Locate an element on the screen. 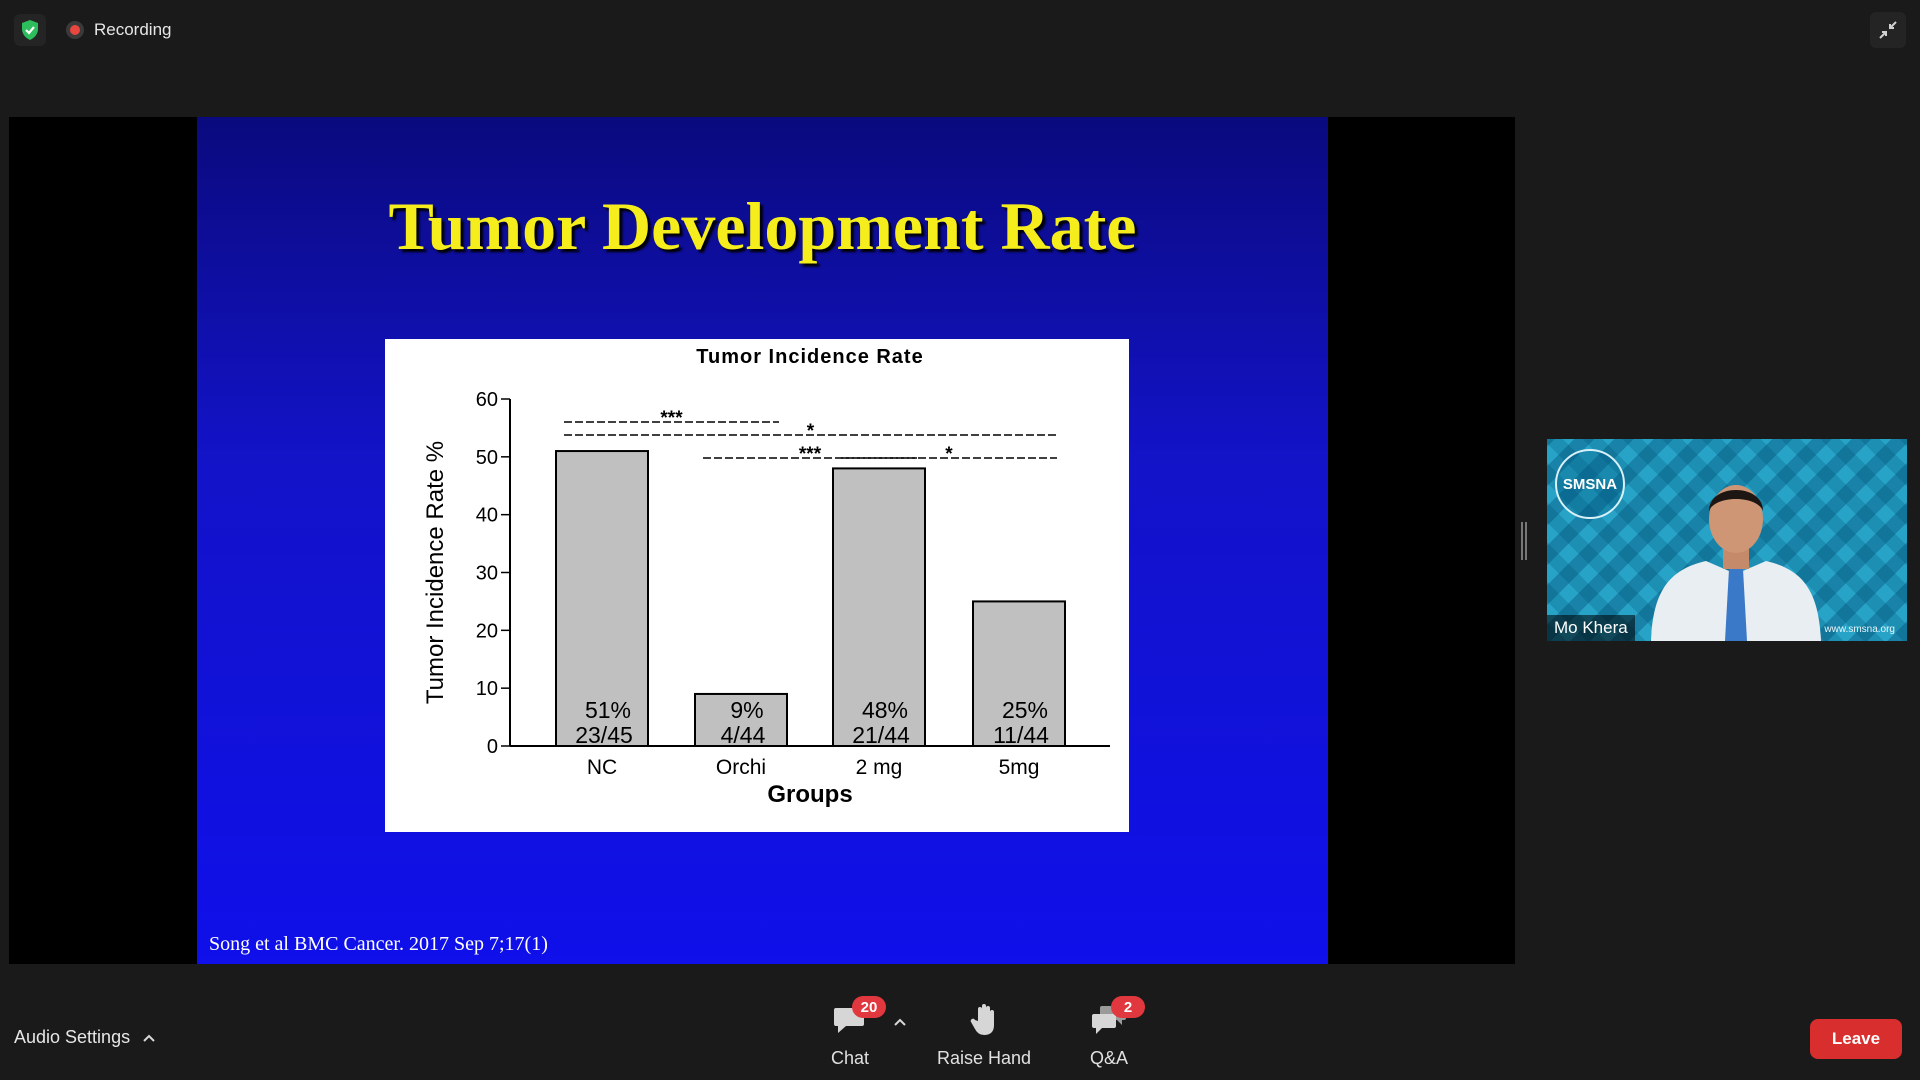  qa-badge: 2 is located at coordinates (1128, 1007).